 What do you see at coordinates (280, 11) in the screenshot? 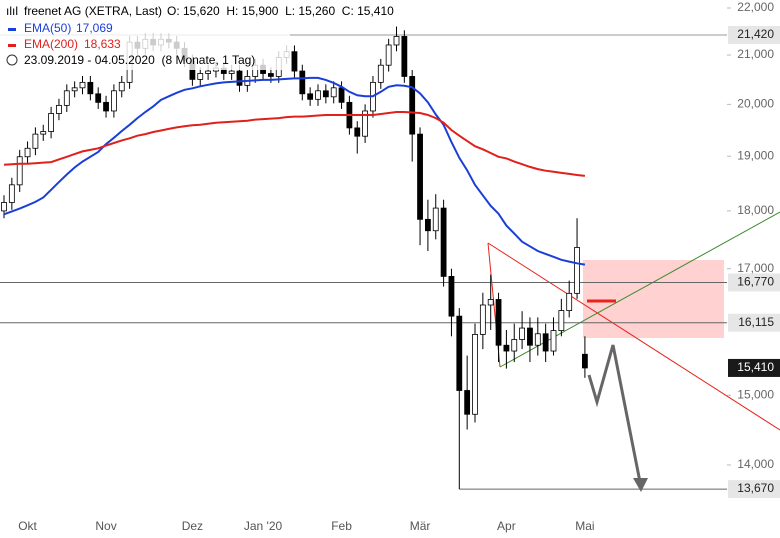
I see `ohlc-info: O: 15,620 H: 15,900 L: 15,260 C: 15,410` at bounding box center [280, 11].